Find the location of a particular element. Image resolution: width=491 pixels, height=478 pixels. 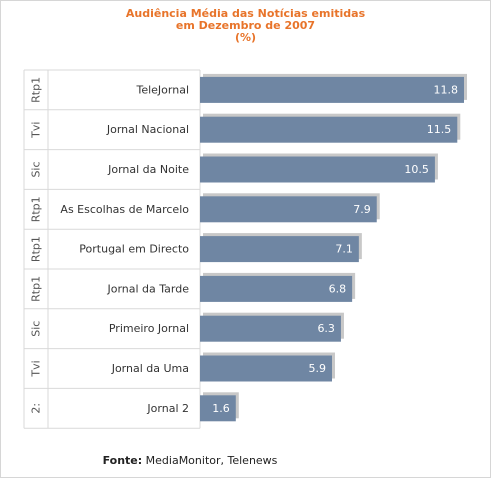

chart-title-line-2: em Dezembro de 2007 is located at coordinates (245, 25).